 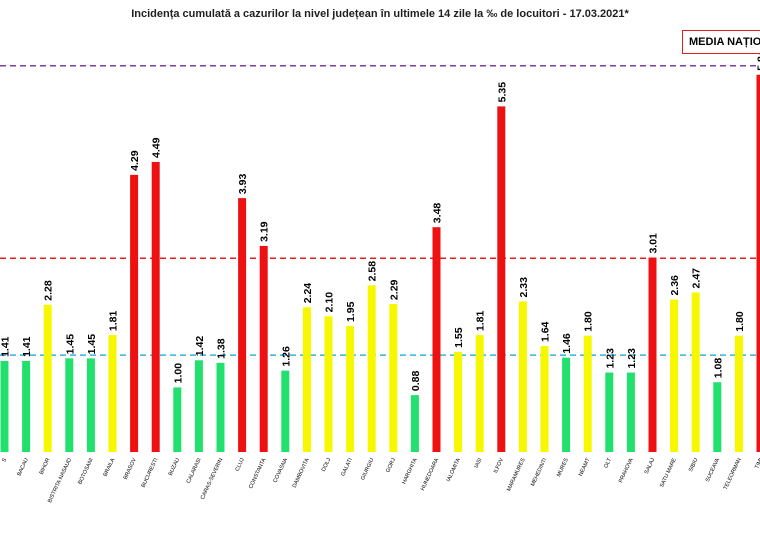 I want to click on category-label: CONSTANTA, so click(x=258, y=473).